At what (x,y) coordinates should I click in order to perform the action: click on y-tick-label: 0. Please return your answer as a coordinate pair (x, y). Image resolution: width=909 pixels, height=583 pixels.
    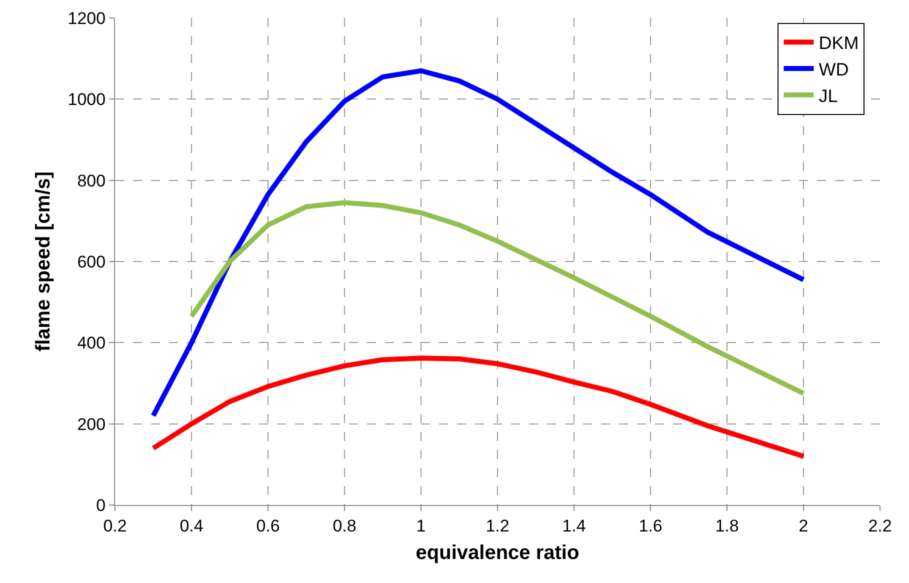
    Looking at the image, I should click on (101, 505).